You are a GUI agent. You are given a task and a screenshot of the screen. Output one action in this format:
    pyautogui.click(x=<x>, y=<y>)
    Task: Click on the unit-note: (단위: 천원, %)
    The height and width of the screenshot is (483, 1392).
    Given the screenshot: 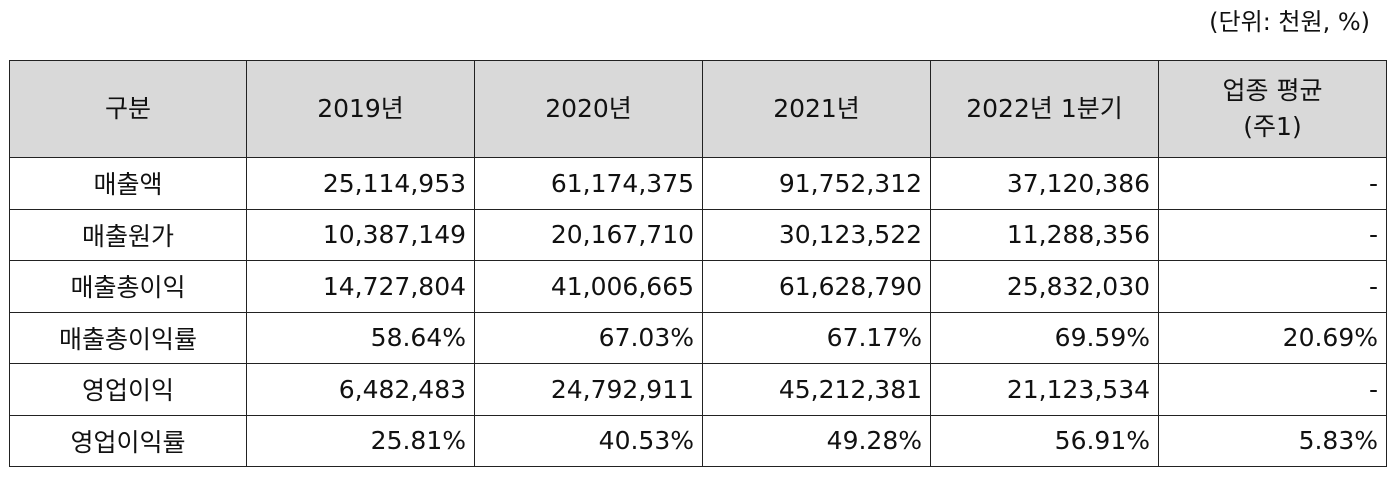 What is the action you would take?
    pyautogui.click(x=1289, y=22)
    